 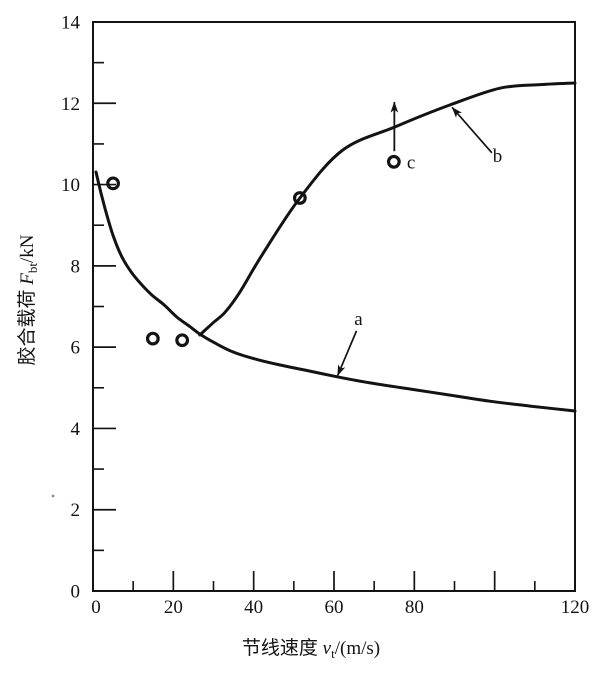 What do you see at coordinates (575, 607) in the screenshot?
I see `x-tick-label: 120` at bounding box center [575, 607].